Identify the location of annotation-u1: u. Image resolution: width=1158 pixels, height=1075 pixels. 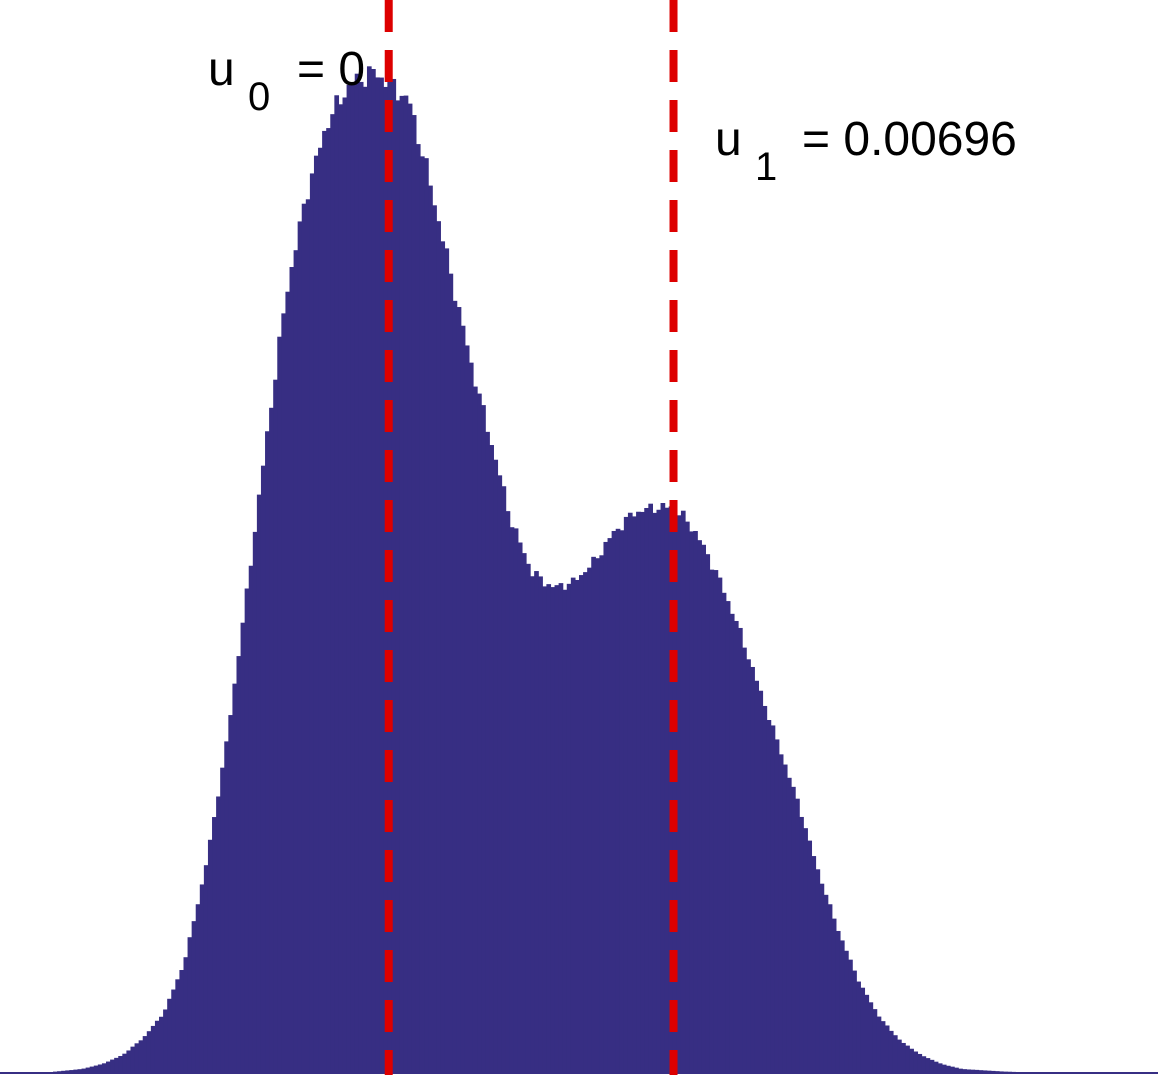
(728, 139).